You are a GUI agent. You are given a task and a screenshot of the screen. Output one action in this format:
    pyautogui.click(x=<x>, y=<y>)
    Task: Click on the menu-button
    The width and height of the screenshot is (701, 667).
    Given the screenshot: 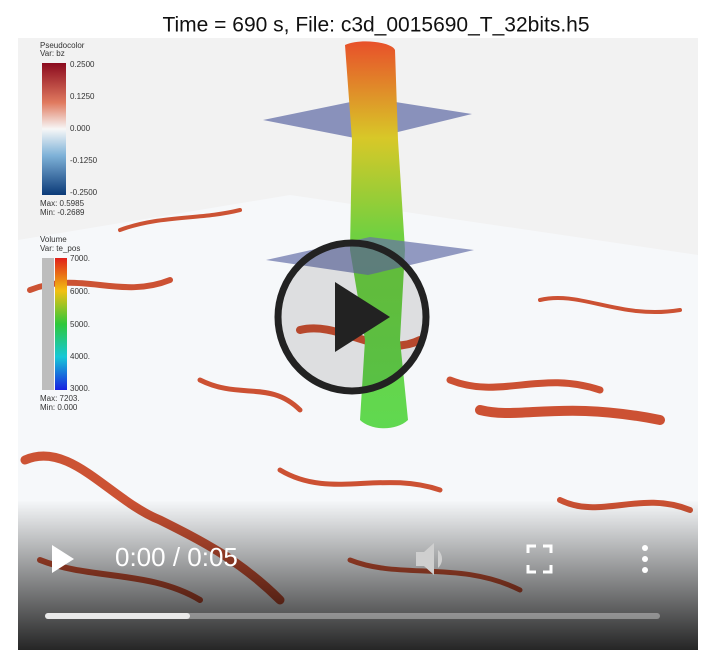 What is the action you would take?
    pyautogui.click(x=645, y=559)
    